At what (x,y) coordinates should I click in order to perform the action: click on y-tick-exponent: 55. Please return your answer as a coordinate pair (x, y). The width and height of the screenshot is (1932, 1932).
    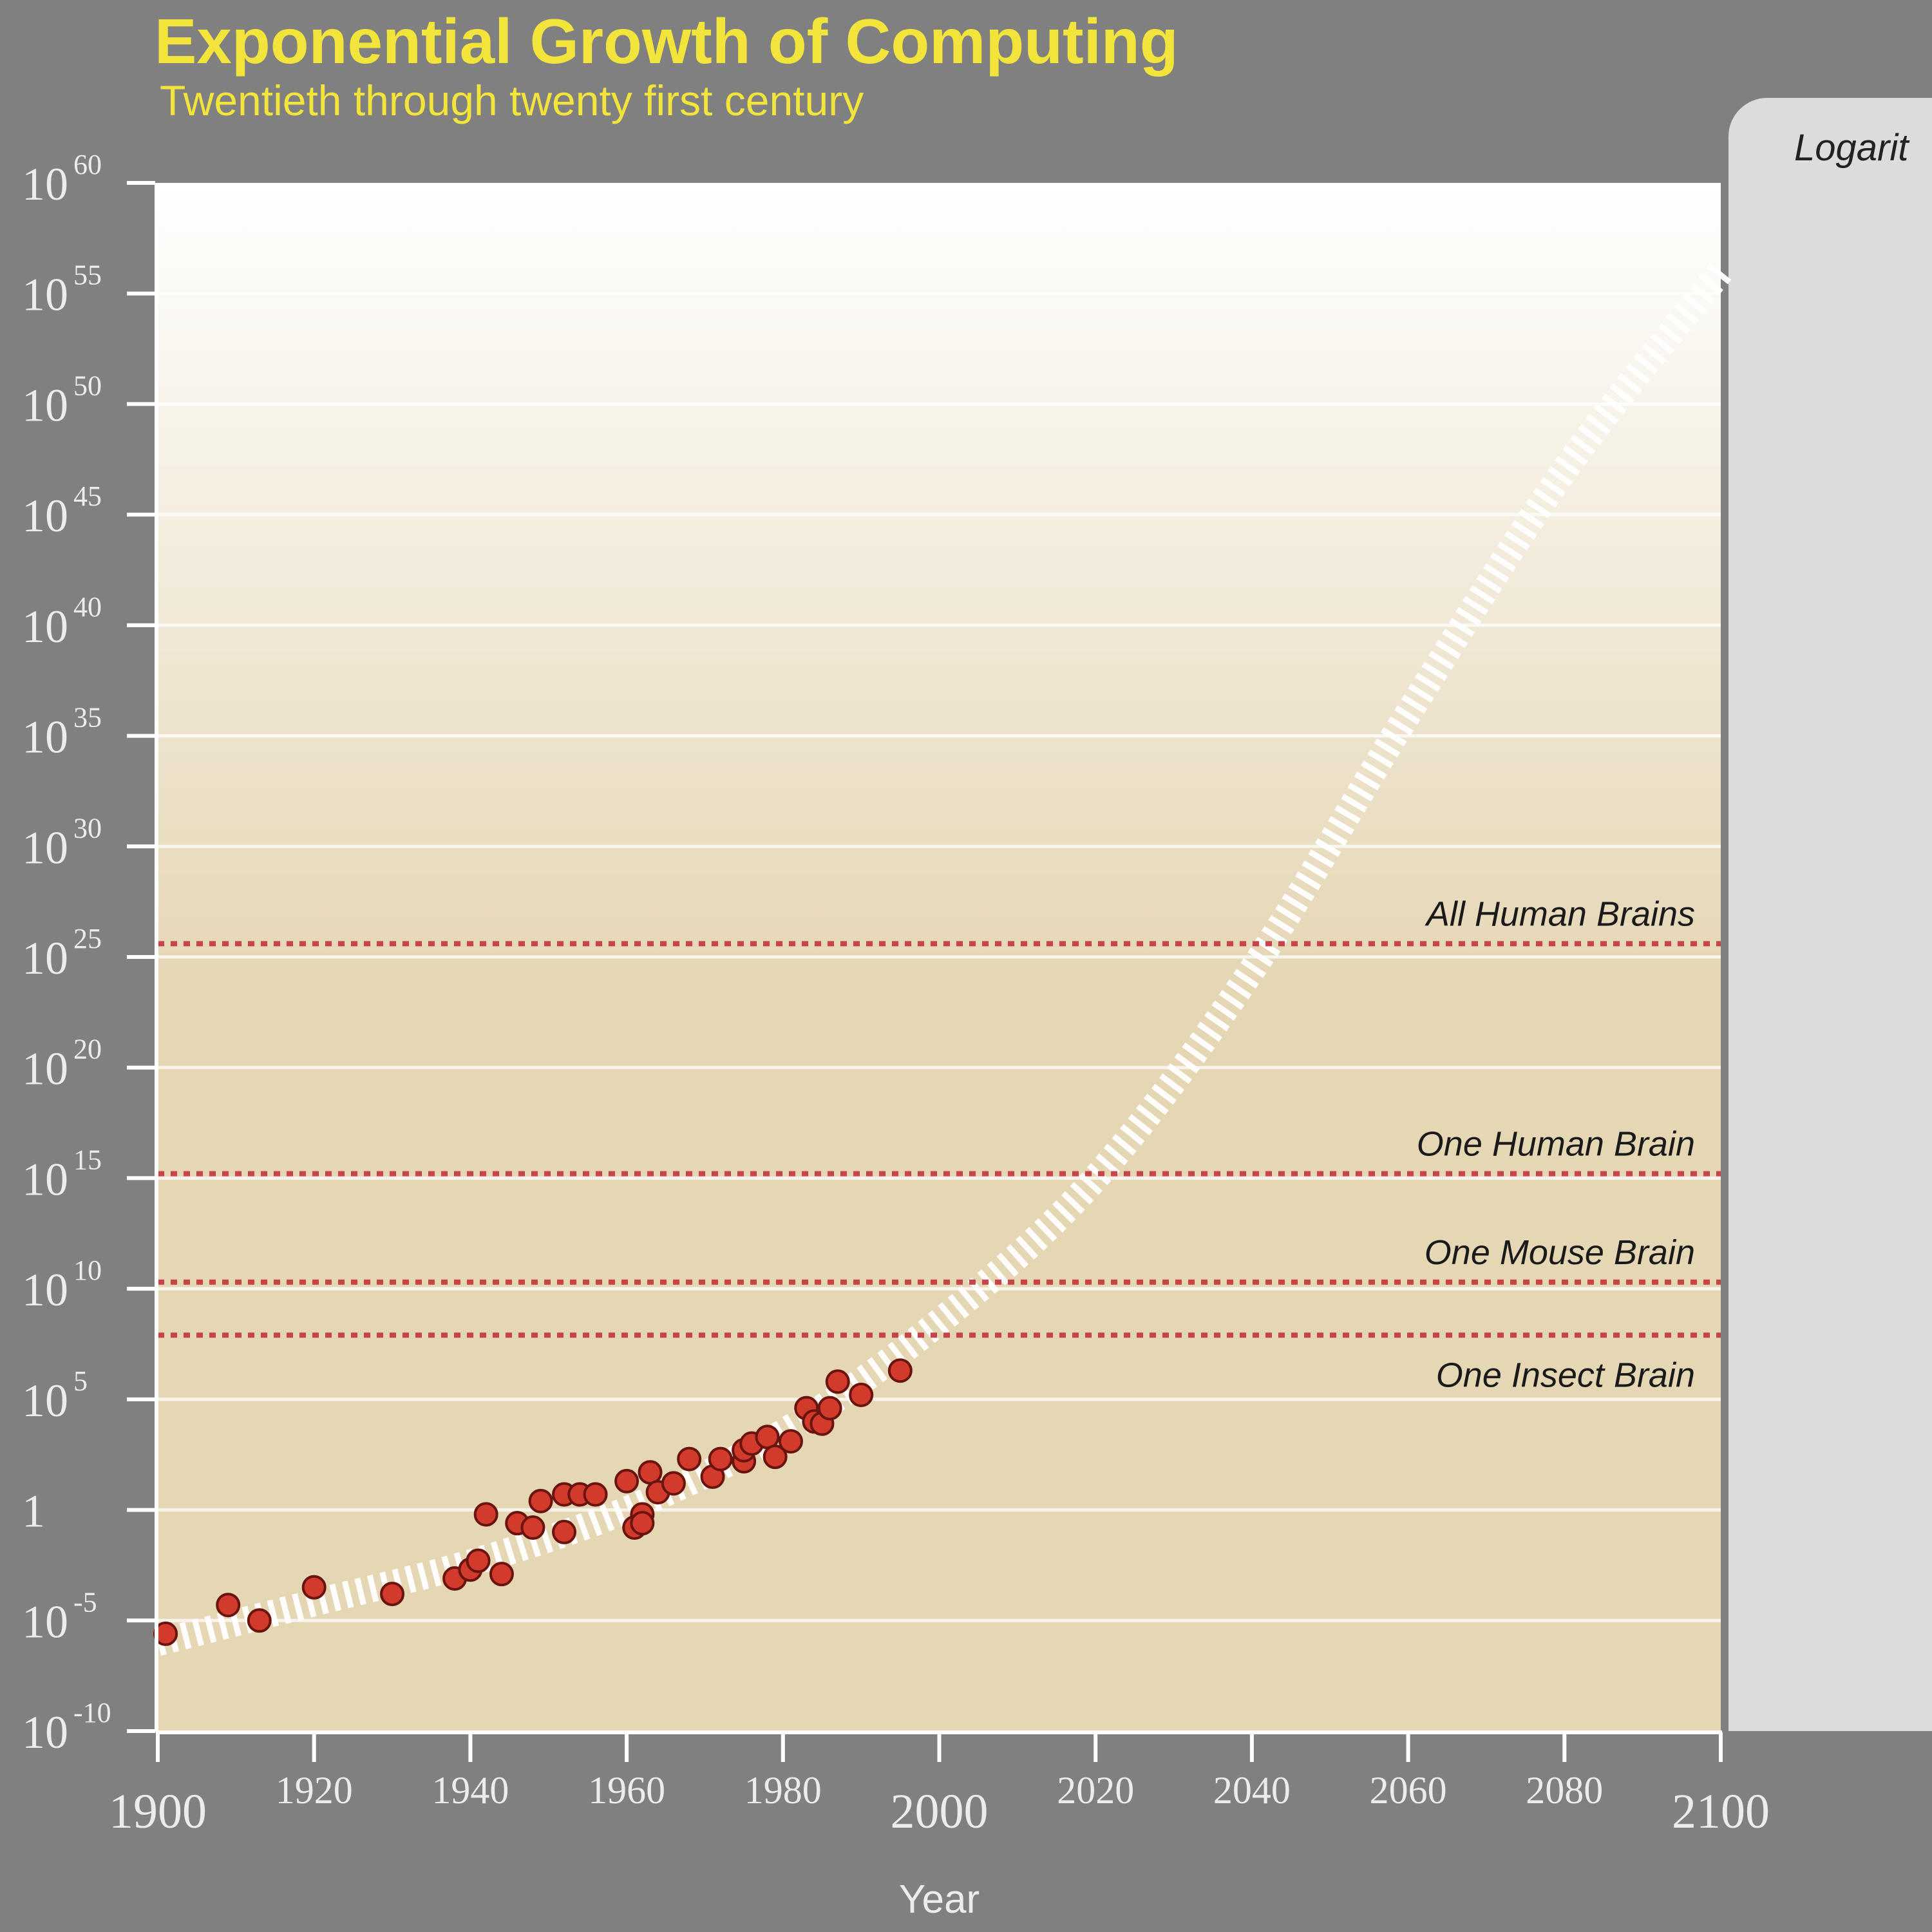
    Looking at the image, I should click on (87, 275).